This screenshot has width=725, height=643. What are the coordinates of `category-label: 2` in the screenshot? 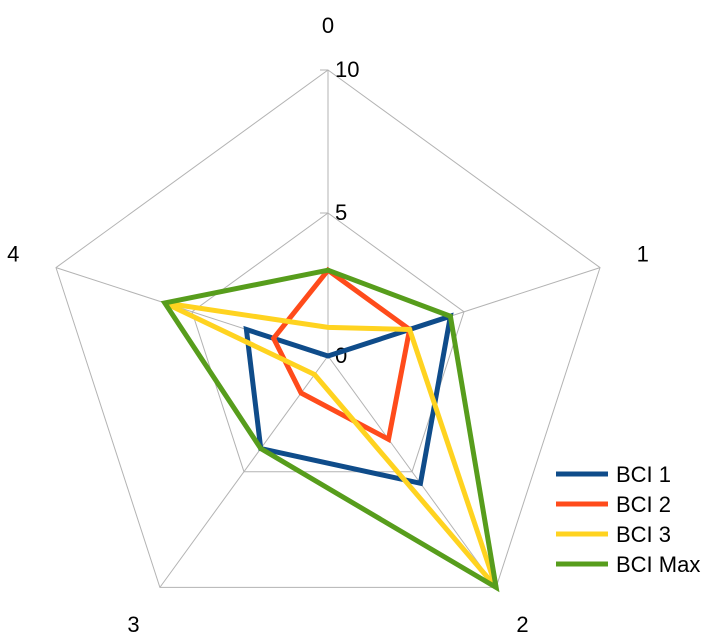 It's located at (522, 624).